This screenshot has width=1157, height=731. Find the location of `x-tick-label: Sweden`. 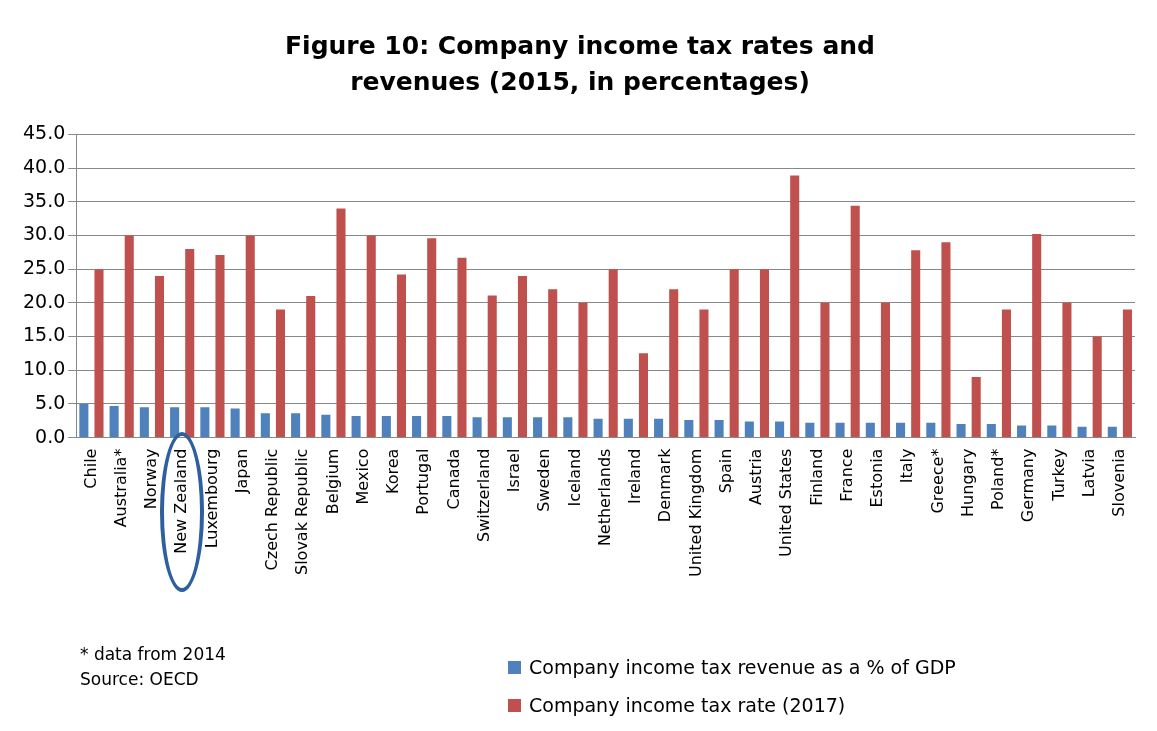

x-tick-label: Sweden is located at coordinates (544, 480).